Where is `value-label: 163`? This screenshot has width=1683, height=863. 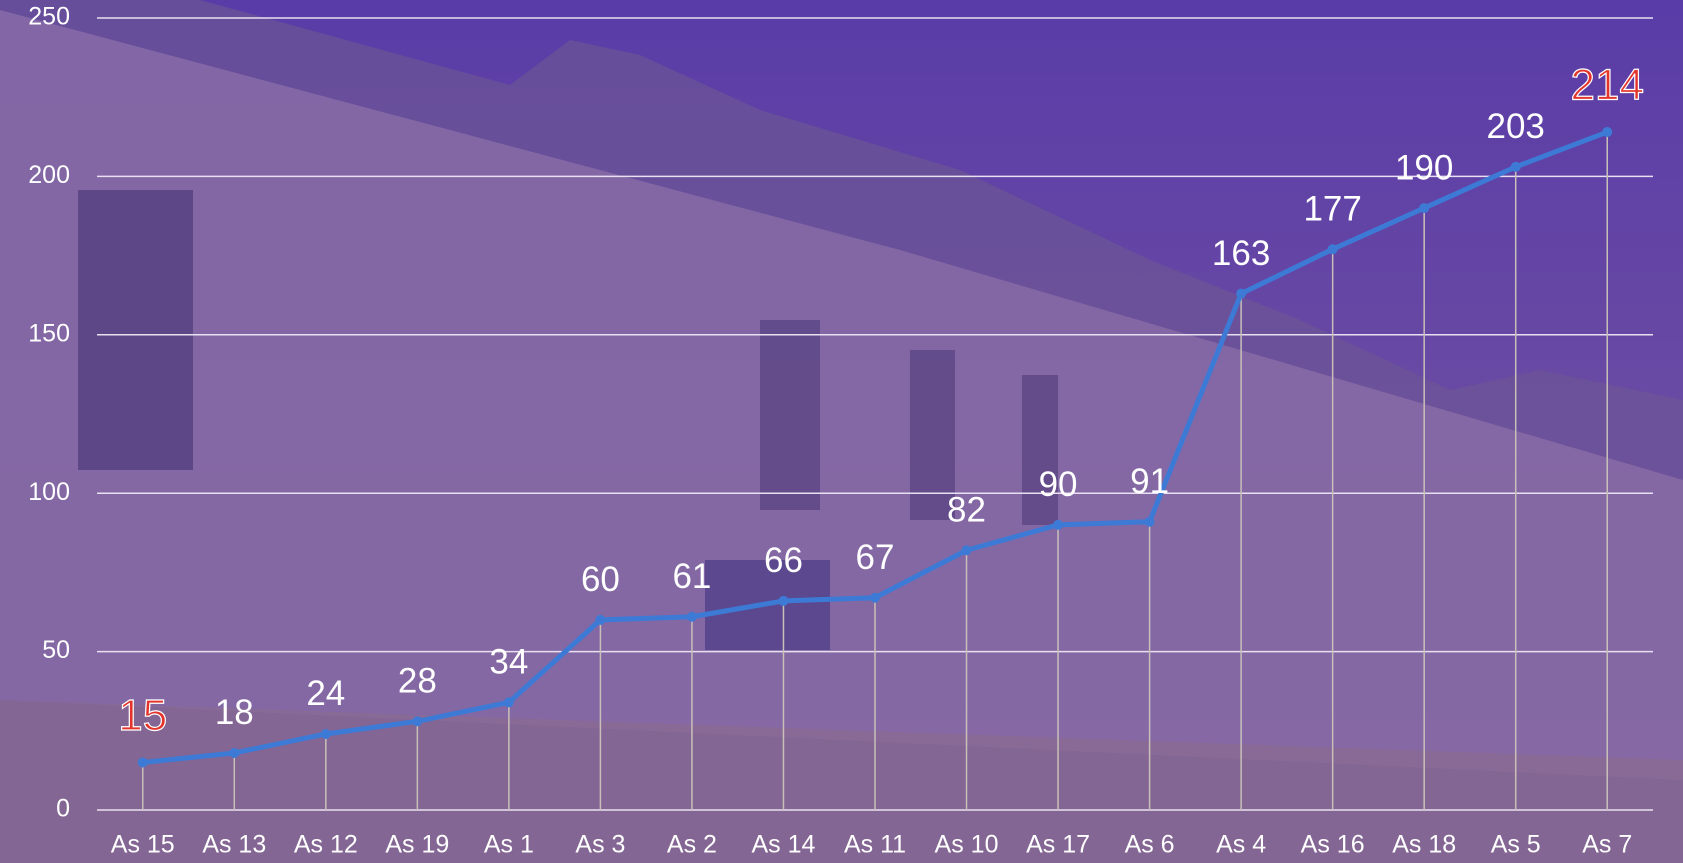 value-label: 163 is located at coordinates (1241, 253).